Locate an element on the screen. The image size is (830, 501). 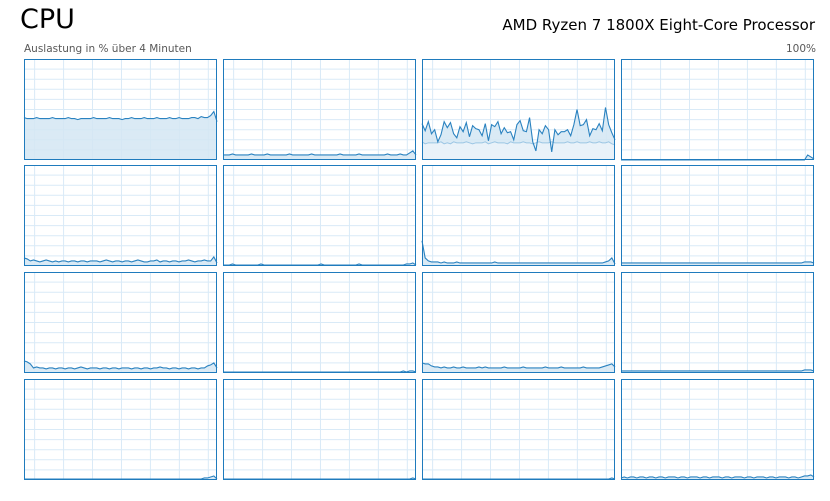
graph-caption: Auslastung in % über 4 Minuten is located at coordinates (108, 49).